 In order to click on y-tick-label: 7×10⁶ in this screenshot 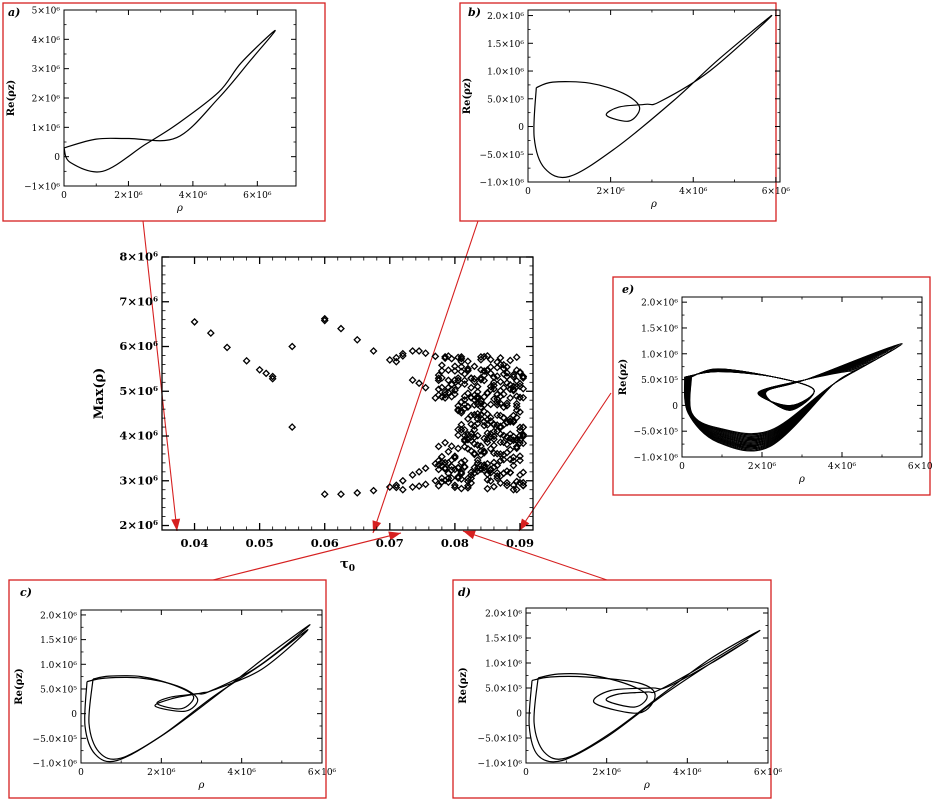, I will do `click(138, 301)`.